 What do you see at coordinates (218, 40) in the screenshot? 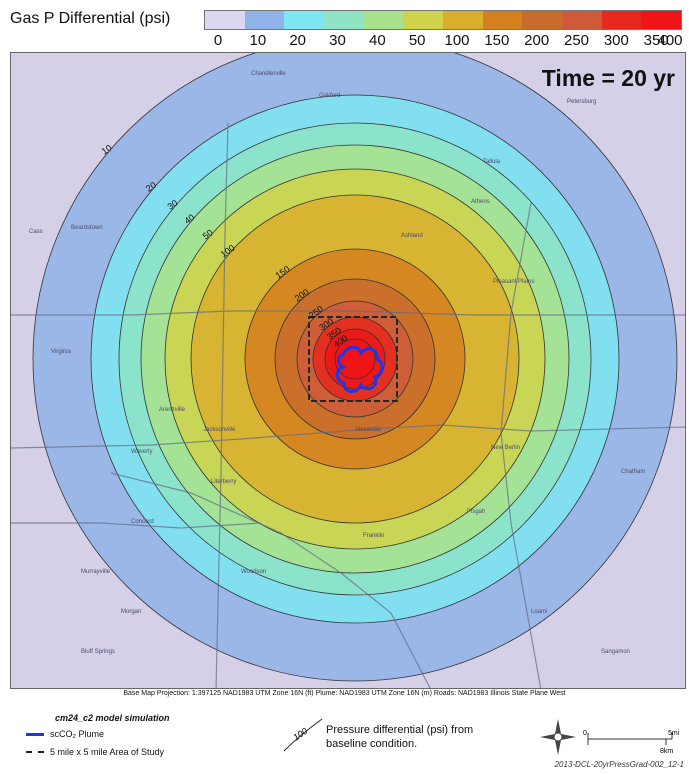
I see `colorbar-tick-0: 0` at bounding box center [218, 40].